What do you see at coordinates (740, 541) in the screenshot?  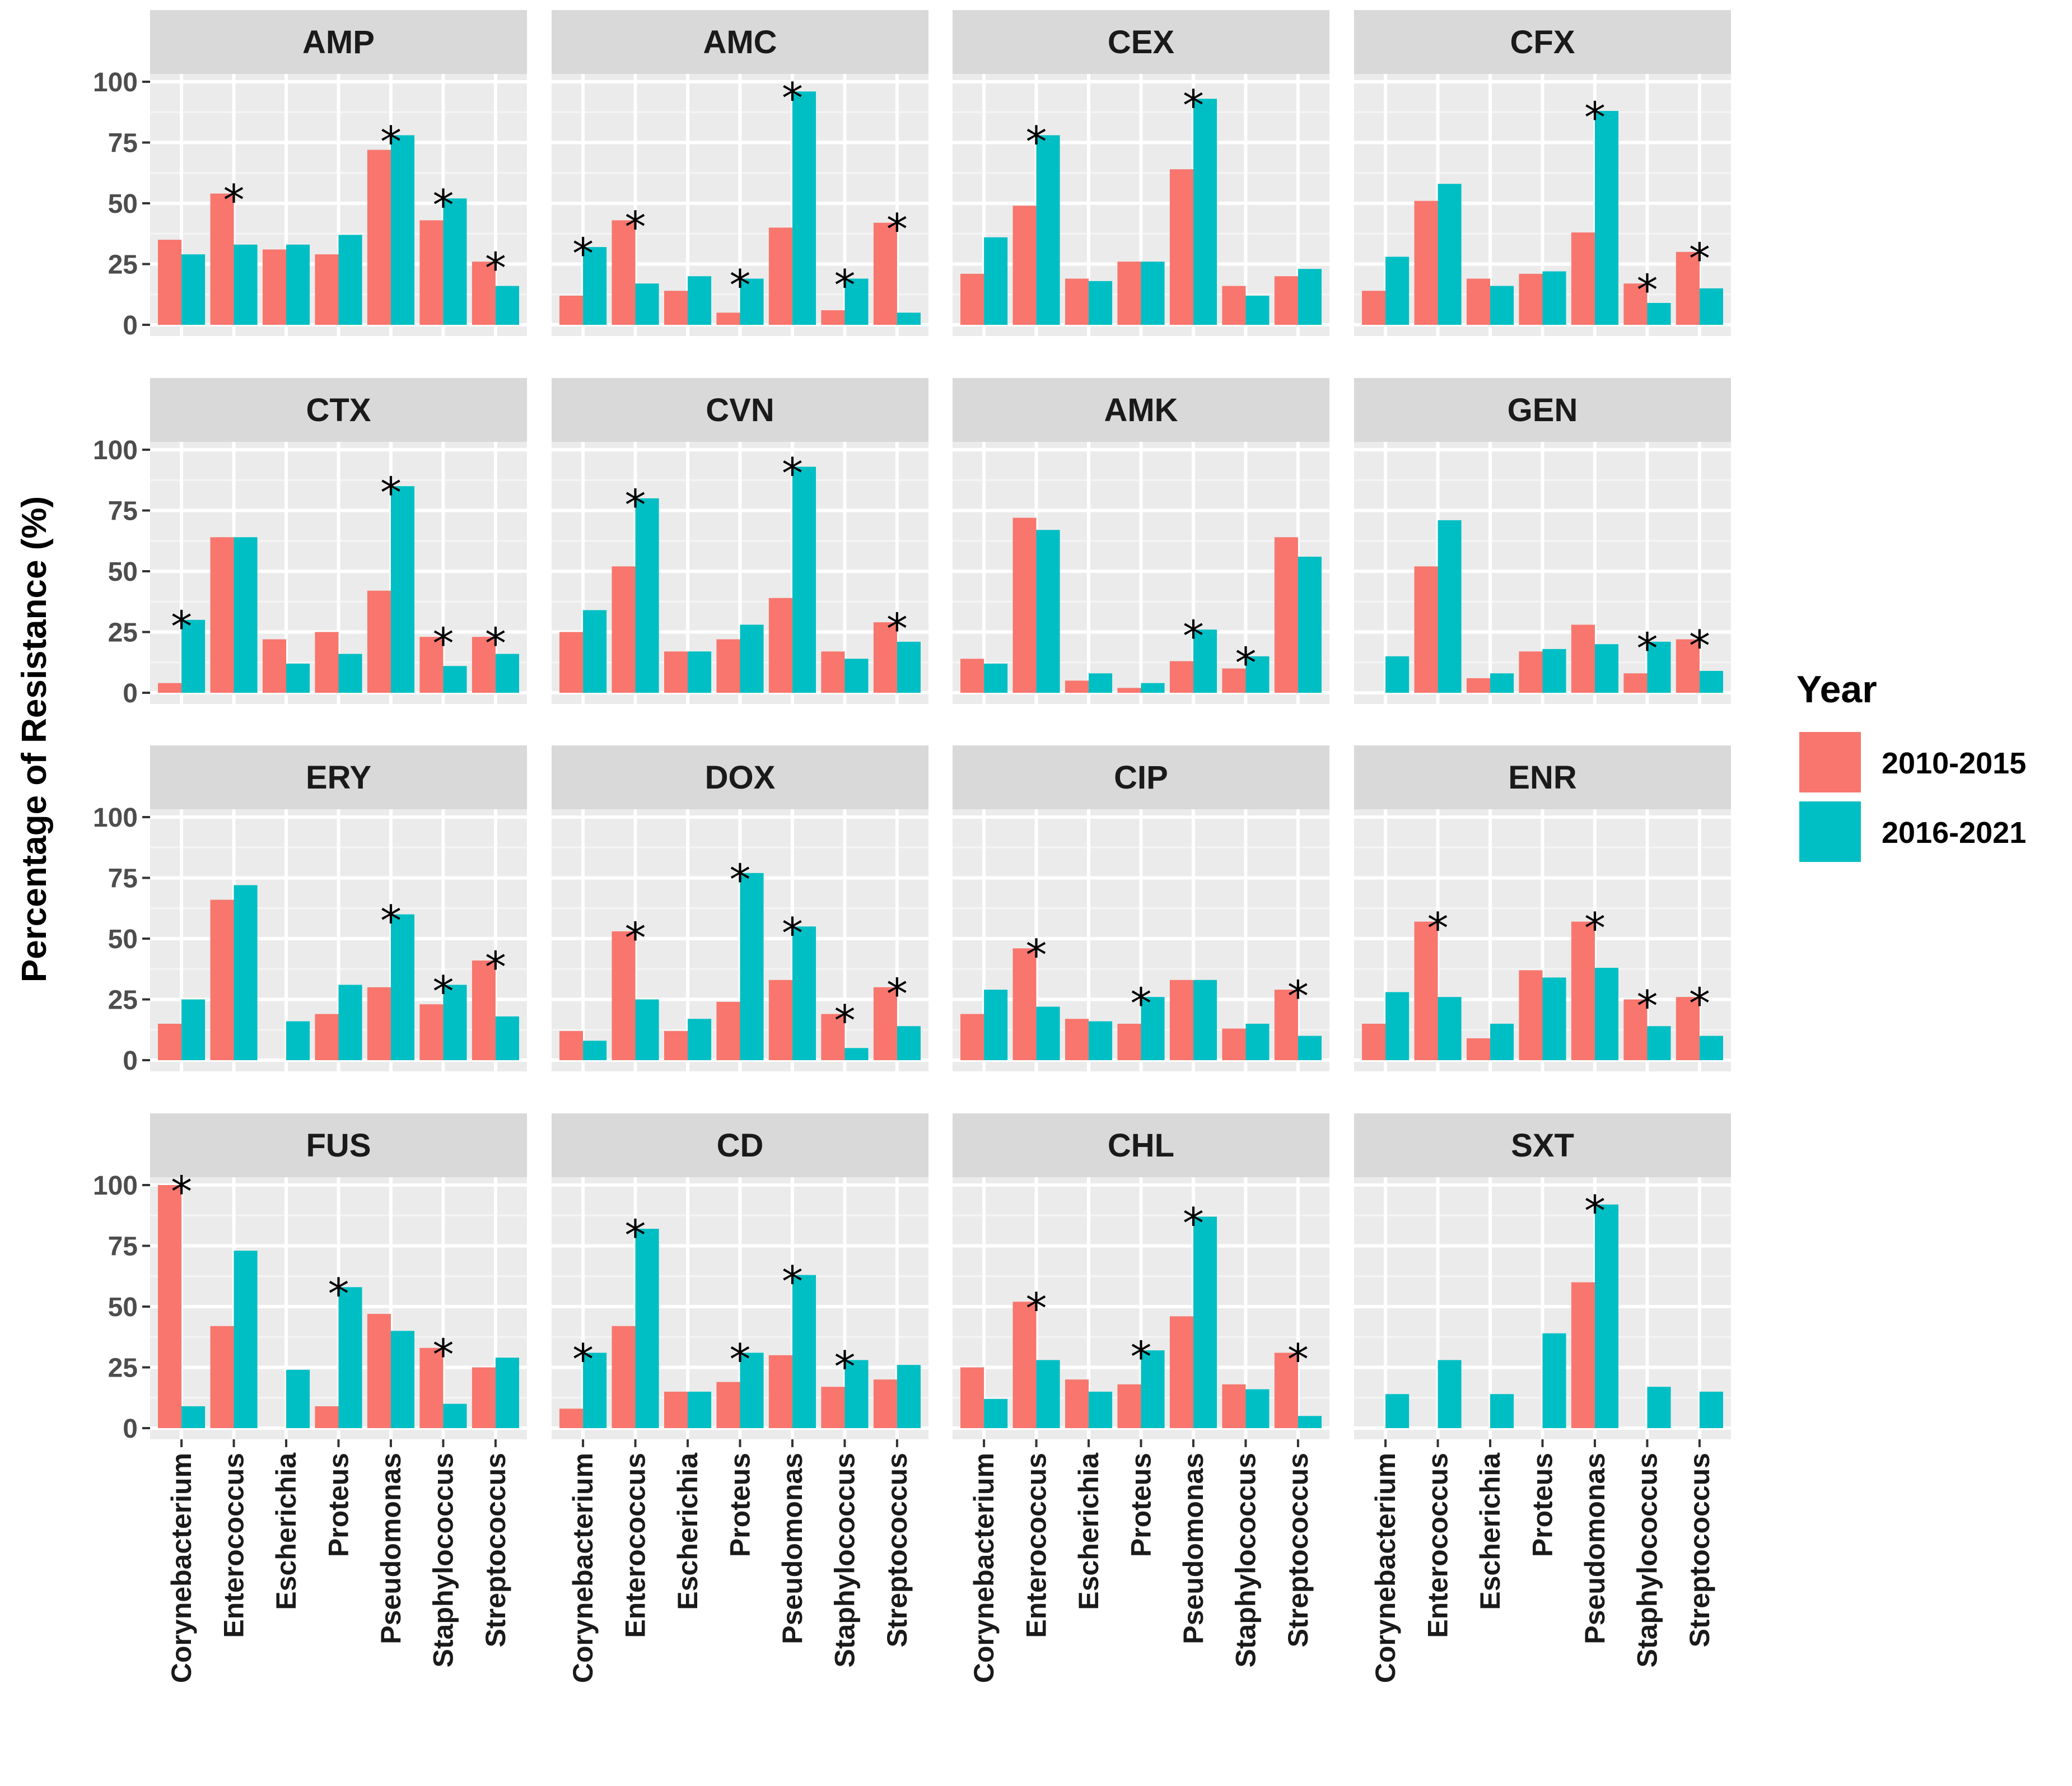 I see `facet-panel-cvn: CVN***` at bounding box center [740, 541].